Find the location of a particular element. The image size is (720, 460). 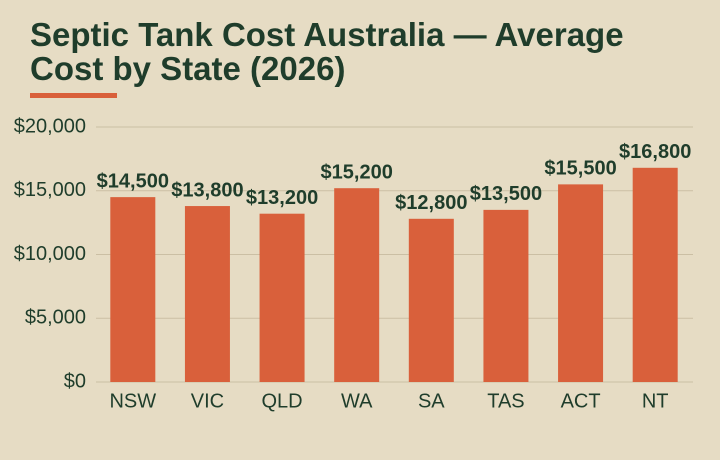

y-tick-label: $20,000 is located at coordinates (50, 126).